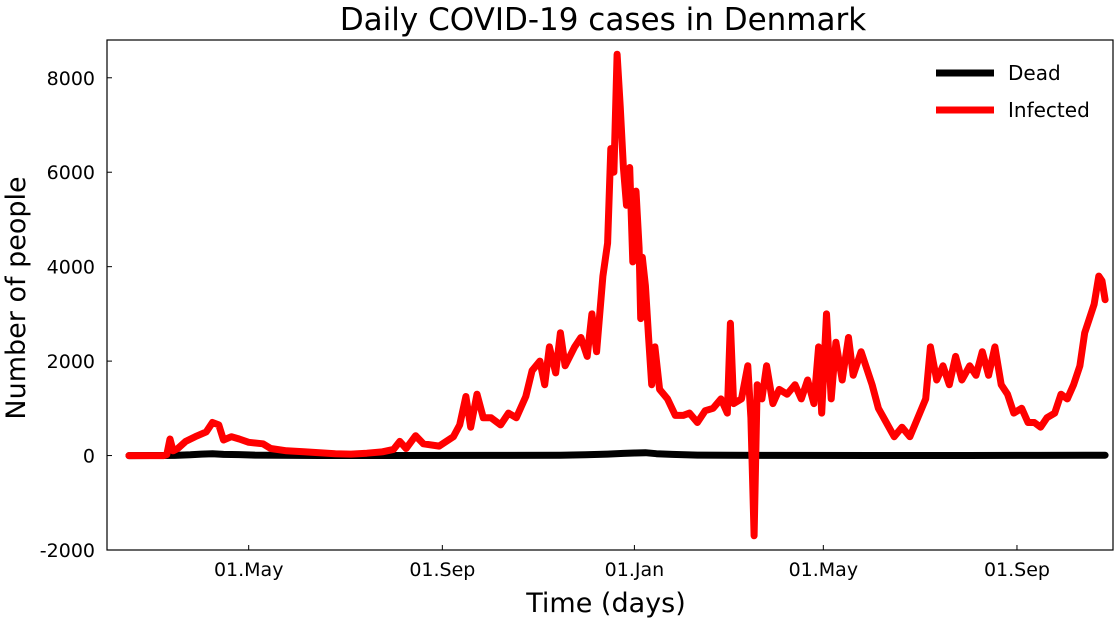 The width and height of the screenshot is (1115, 620). Describe the element at coordinates (16, 297) in the screenshot. I see `y-axis-label: Number of people` at that location.